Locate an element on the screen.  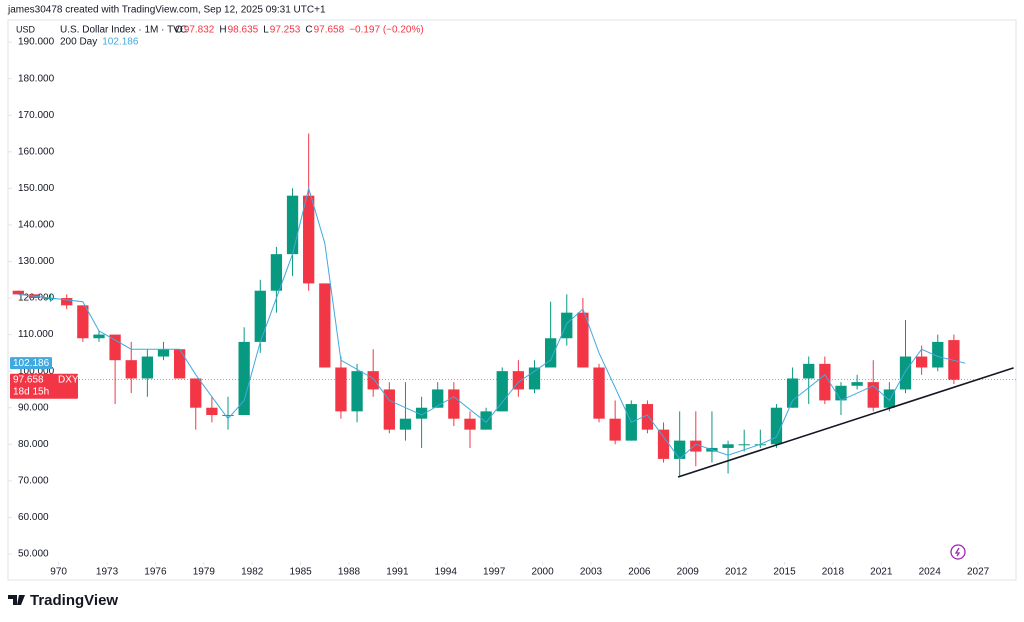
brand: TradingView is located at coordinates (74, 600).